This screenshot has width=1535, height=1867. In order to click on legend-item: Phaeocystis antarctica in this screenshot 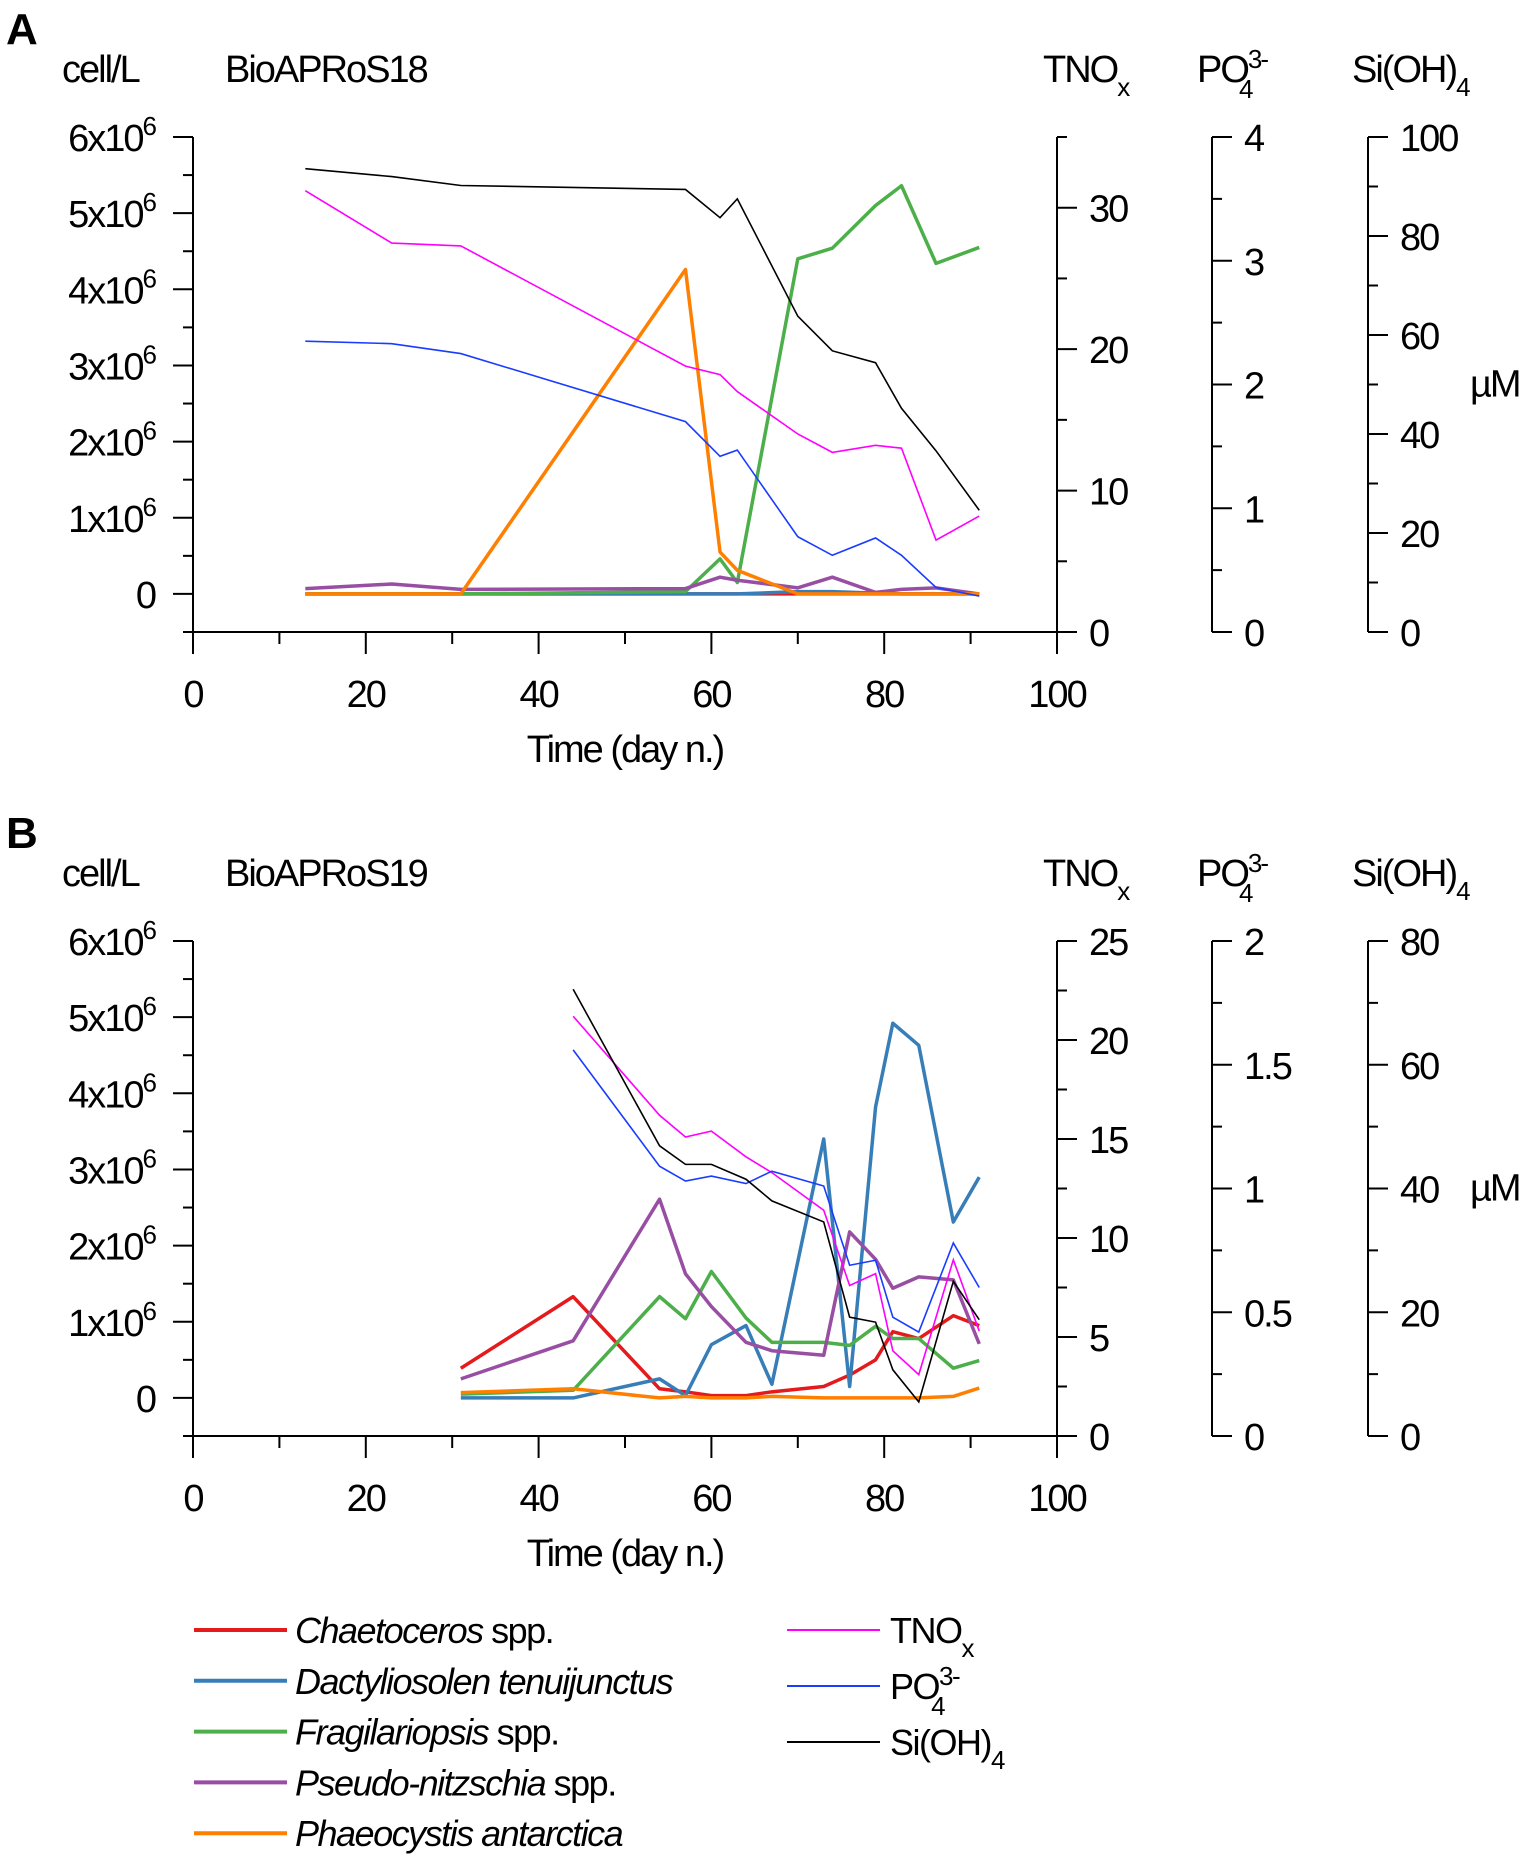, I will do `click(409, 1833)`.